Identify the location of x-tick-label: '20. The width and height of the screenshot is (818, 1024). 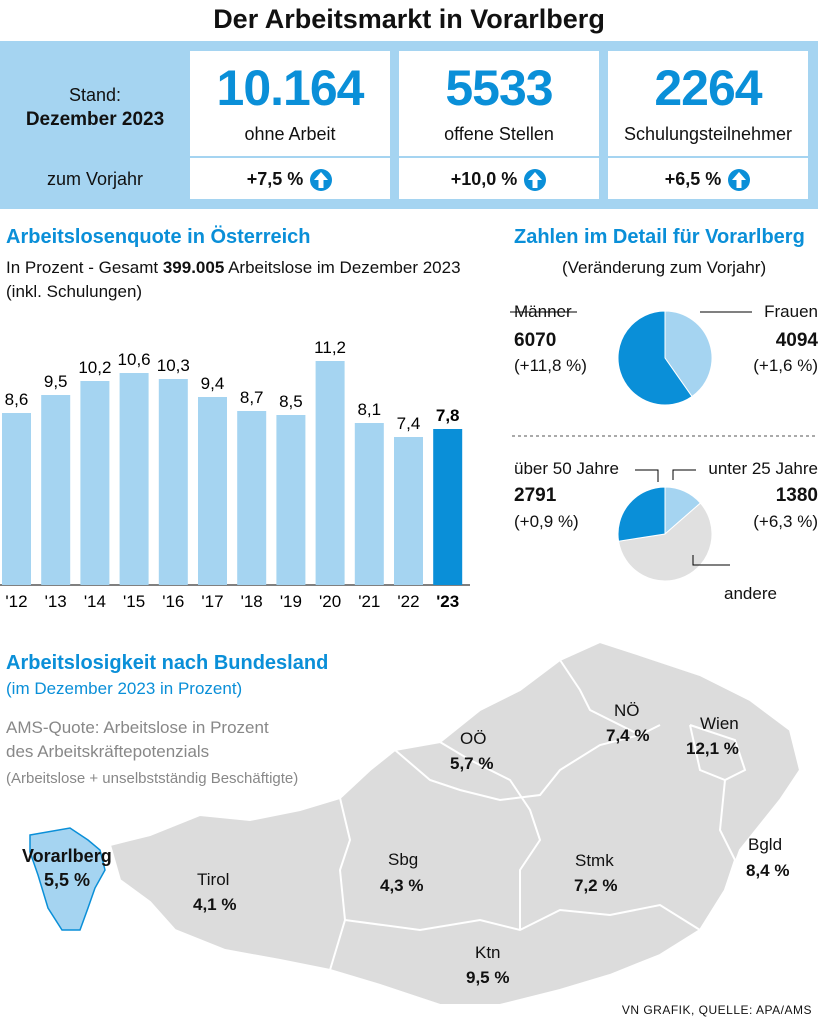
(330, 601).